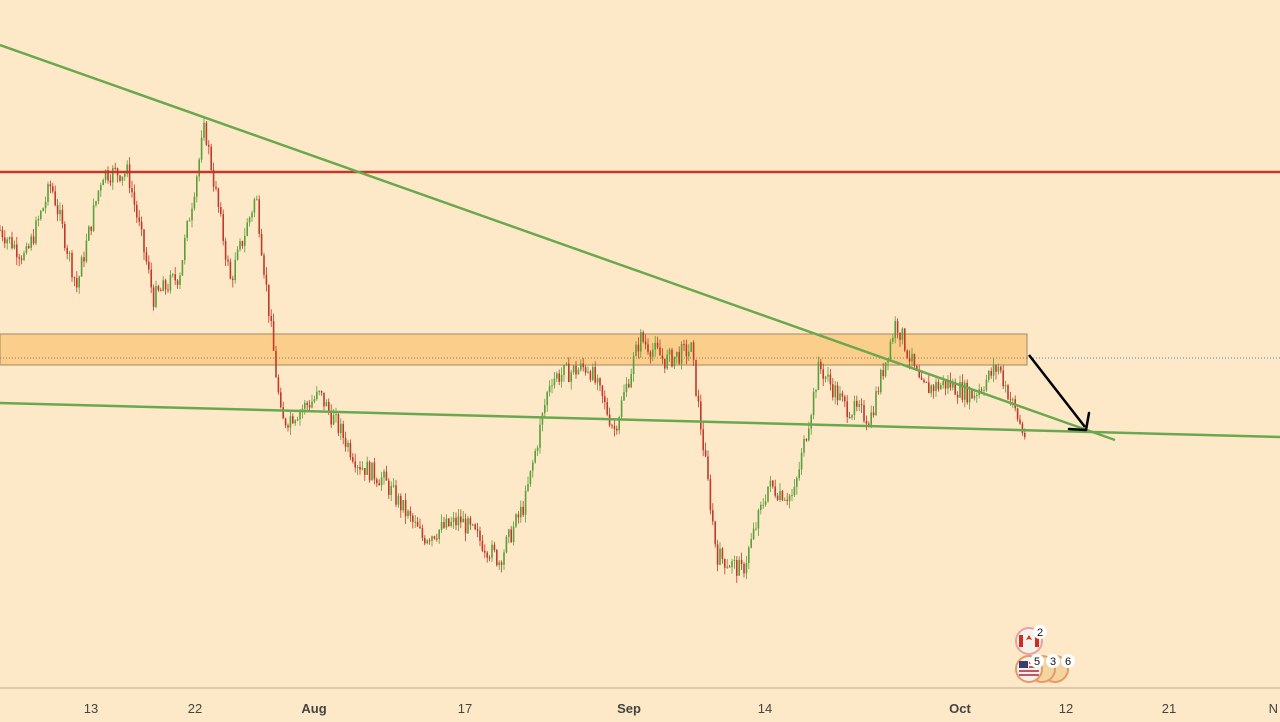 The width and height of the screenshot is (1280, 722). I want to click on canada-event-marker: 2, so click(1031, 640).